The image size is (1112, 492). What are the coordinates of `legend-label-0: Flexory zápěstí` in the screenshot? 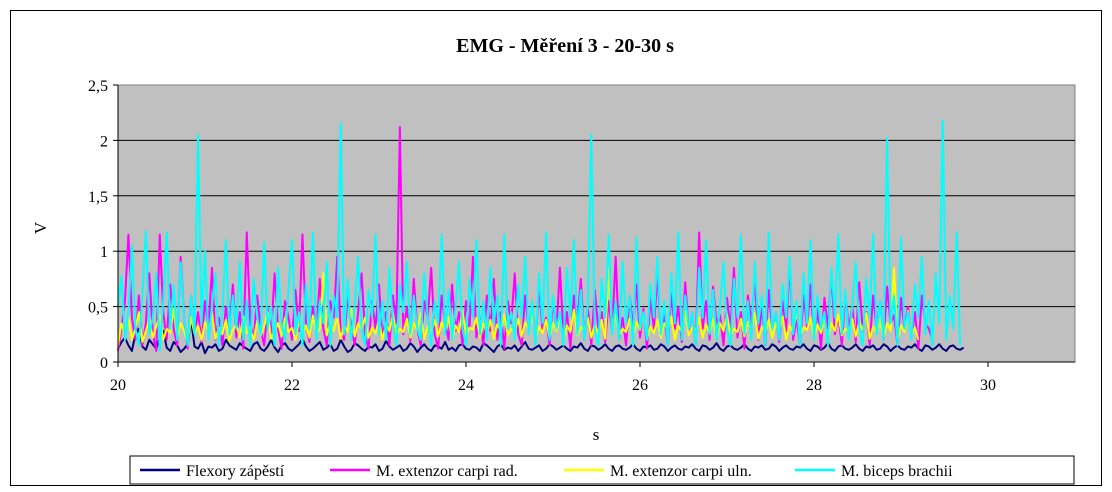 It's located at (235, 471).